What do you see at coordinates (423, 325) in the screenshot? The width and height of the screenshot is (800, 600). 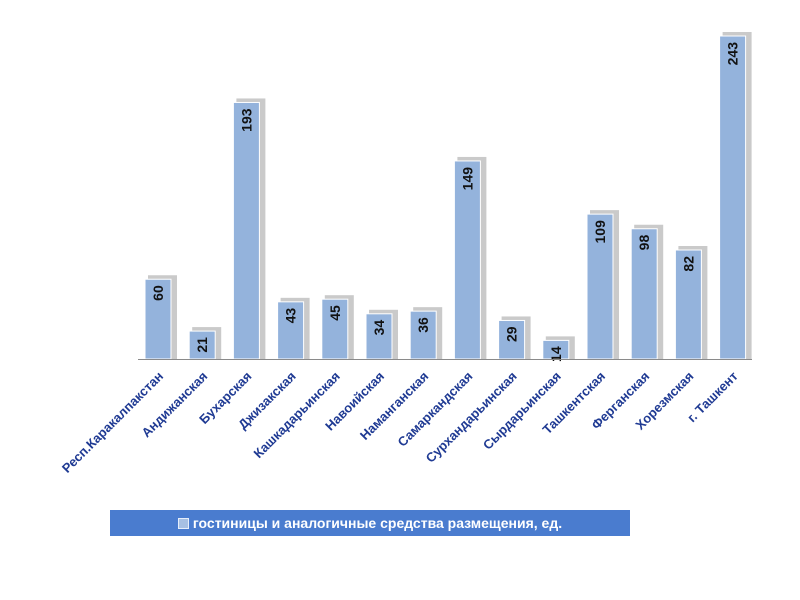 I see `bar-value-label: 36` at bounding box center [423, 325].